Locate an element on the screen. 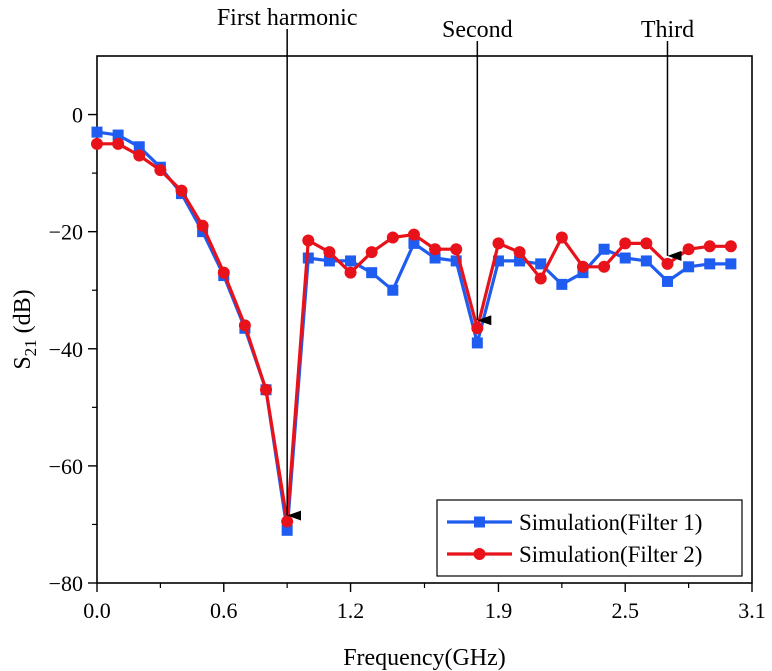 Image resolution: width=772 pixels, height=671 pixels. x-axis-title: Frequency(GHz) is located at coordinates (424, 658).